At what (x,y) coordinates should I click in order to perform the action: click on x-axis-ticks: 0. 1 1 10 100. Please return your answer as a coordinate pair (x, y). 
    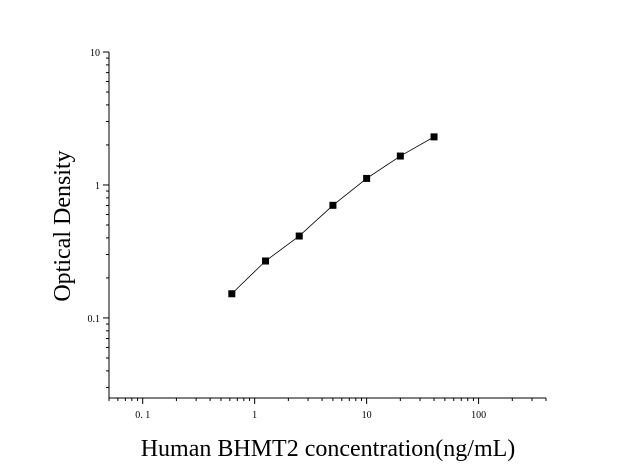
    Looking at the image, I should click on (327, 409).